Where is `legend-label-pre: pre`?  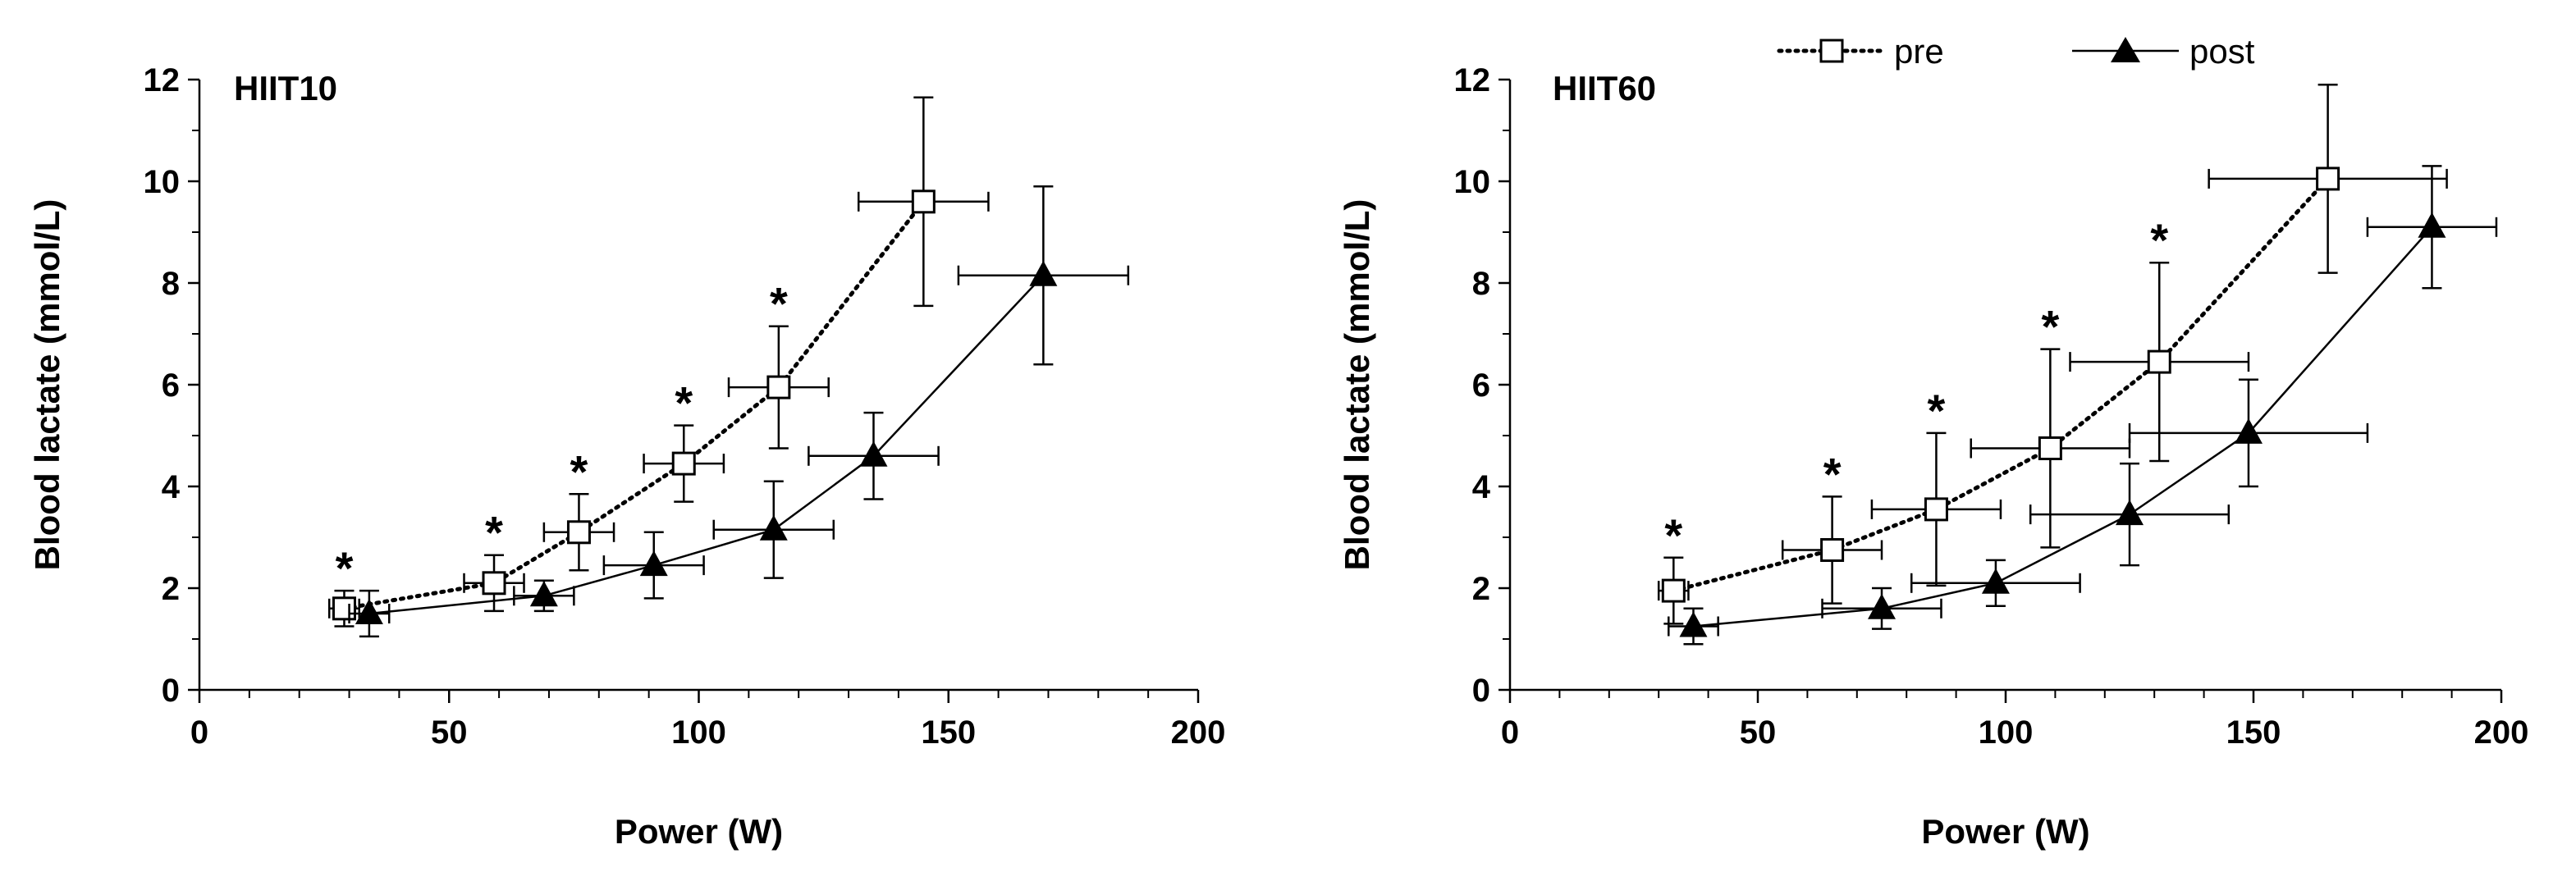 legend-label-pre: pre is located at coordinates (1919, 51).